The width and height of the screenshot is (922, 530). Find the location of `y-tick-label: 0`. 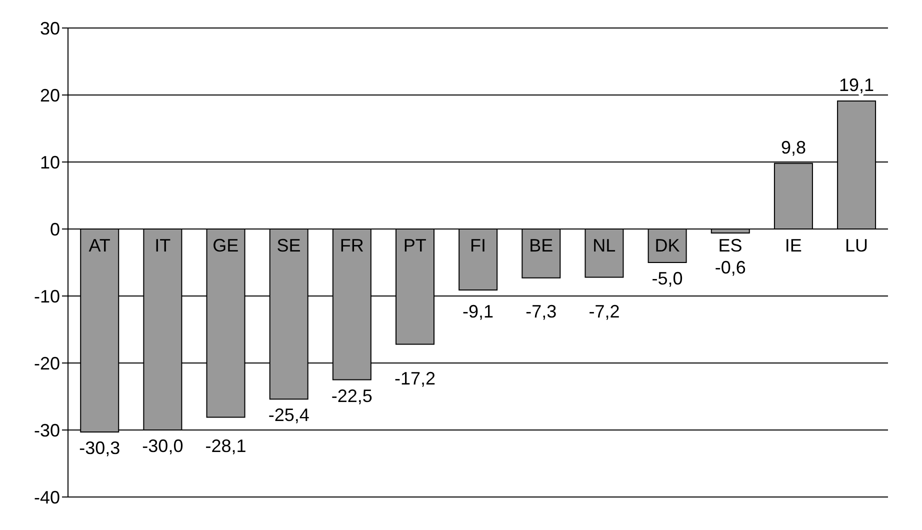

y-tick-label: 0 is located at coordinates (55, 229).